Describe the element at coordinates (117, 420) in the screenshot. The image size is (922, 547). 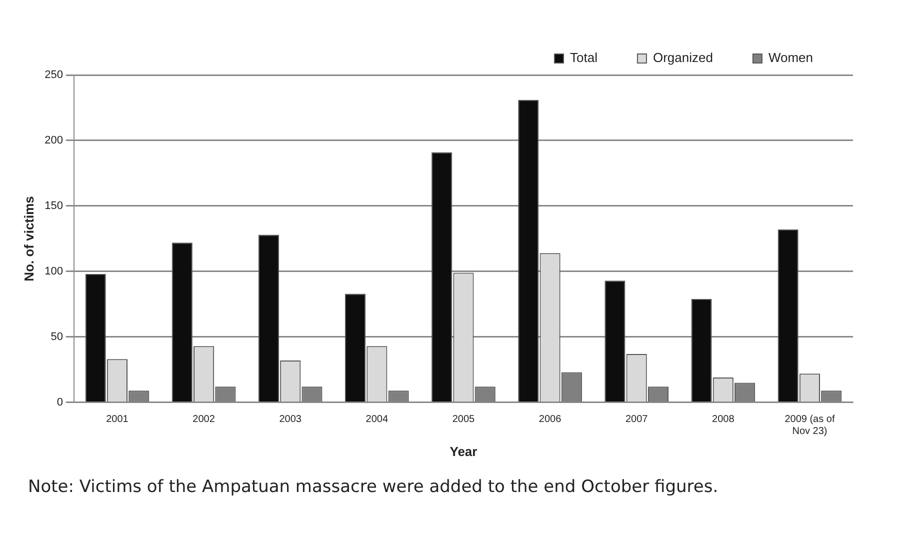
I see `x-tick-label: 2001` at that location.